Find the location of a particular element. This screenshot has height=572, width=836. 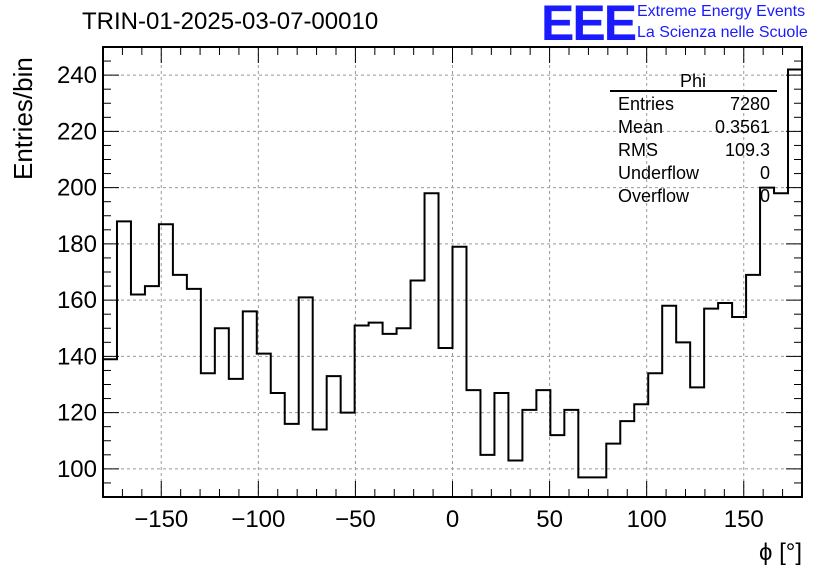

y-tick-label: 240 is located at coordinates (77, 75).